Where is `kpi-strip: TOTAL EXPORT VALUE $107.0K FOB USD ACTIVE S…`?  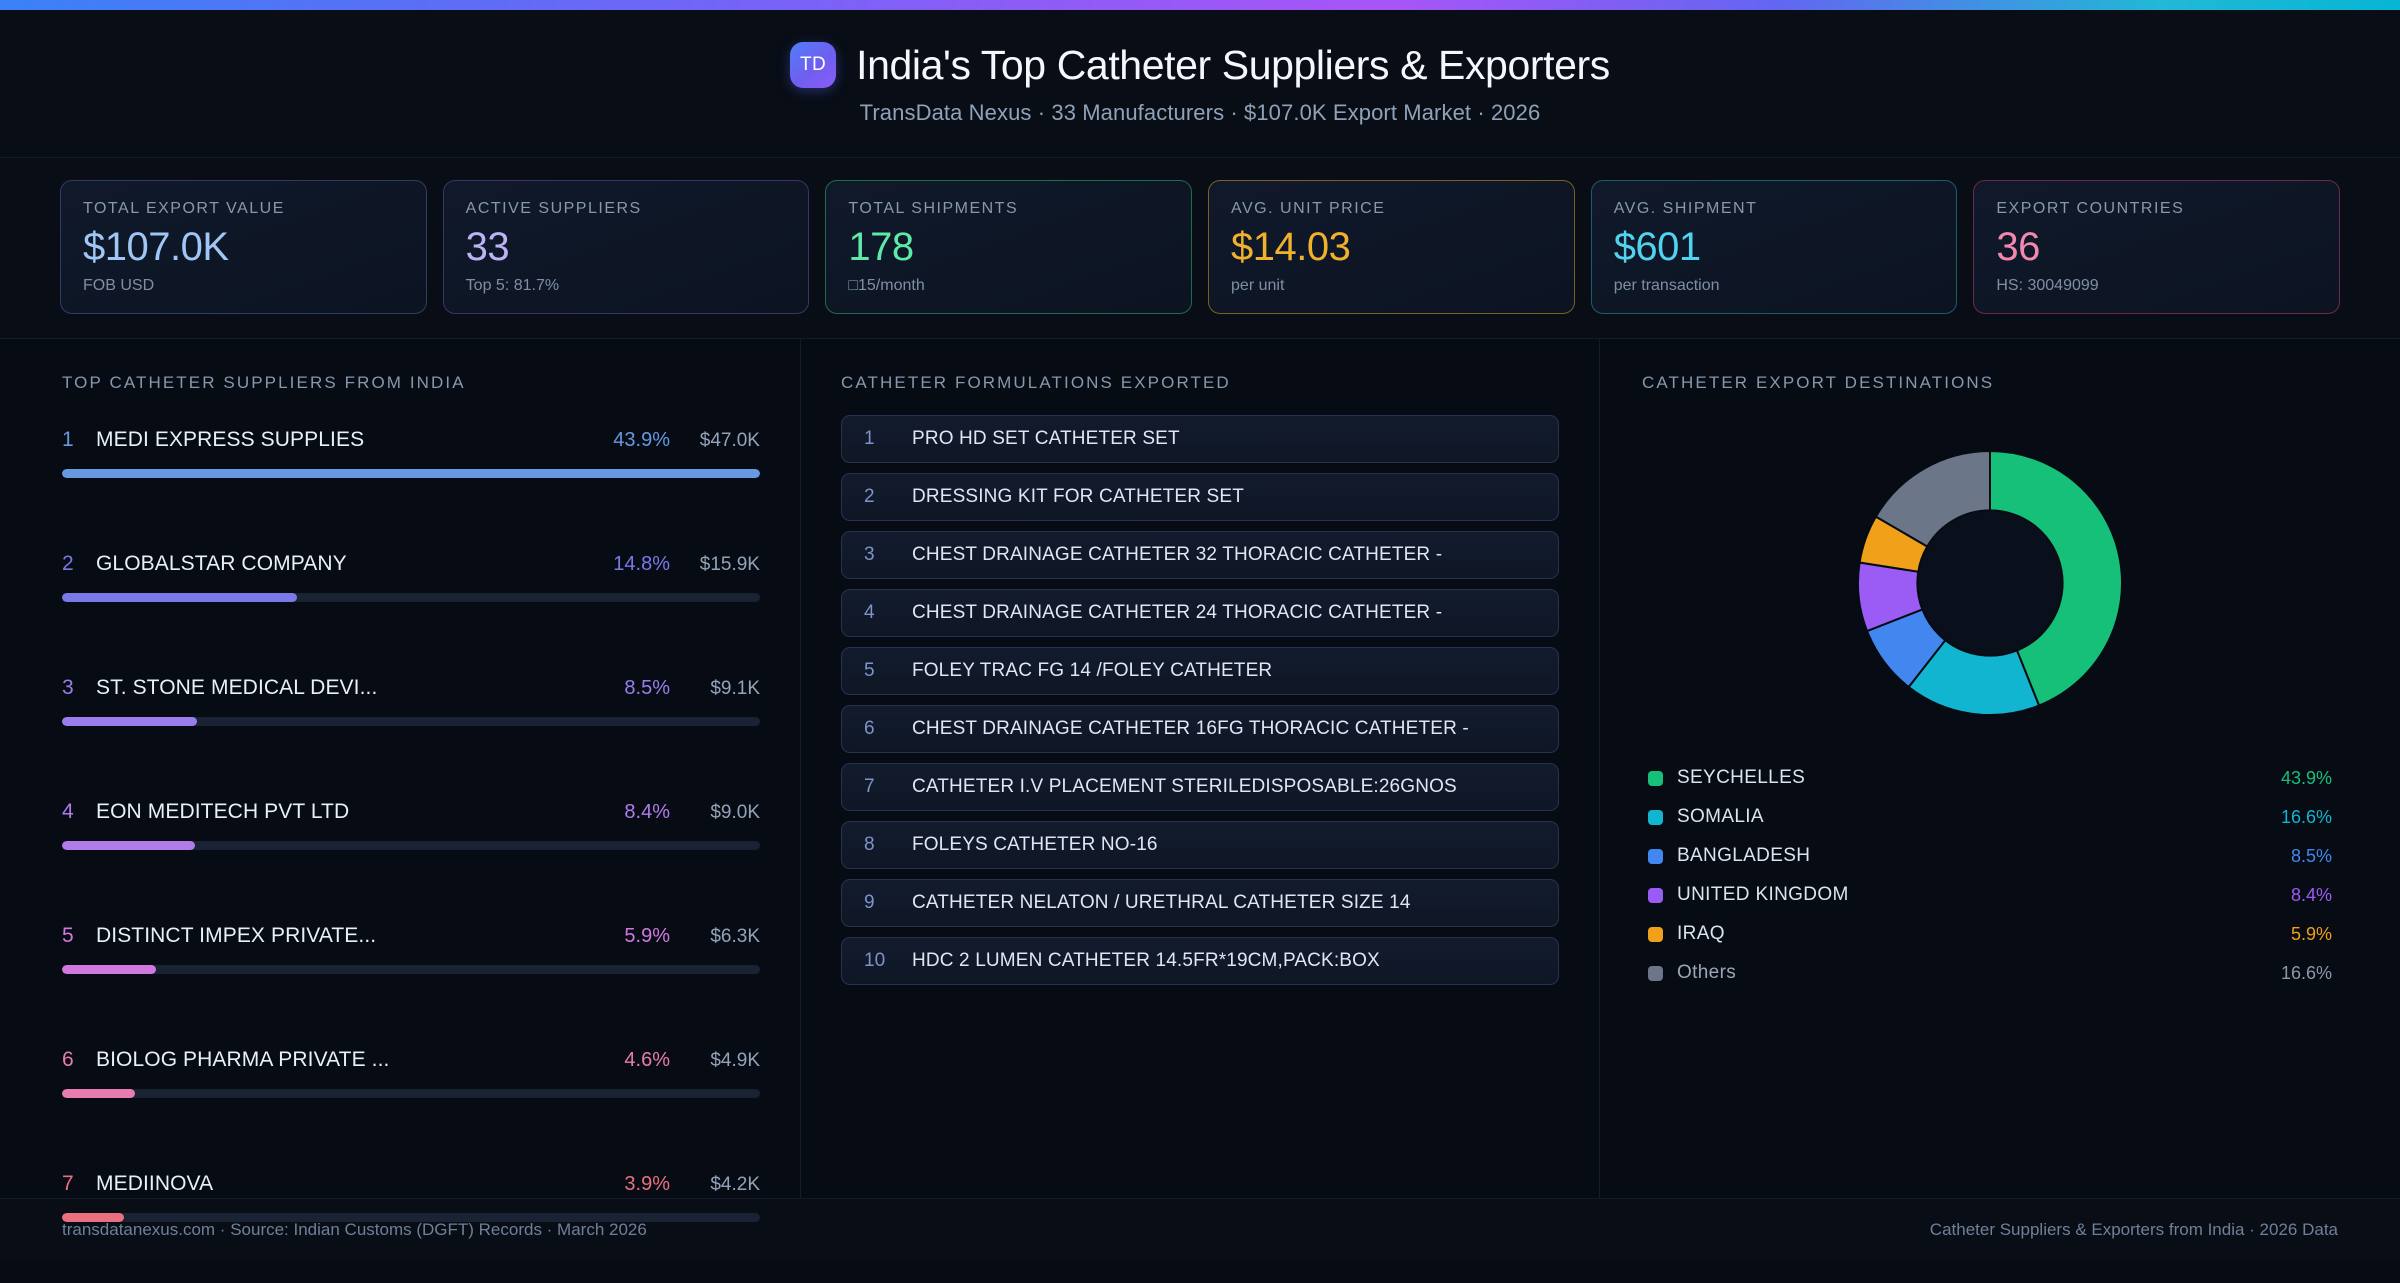 kpi-strip: TOTAL EXPORT VALUE $107.0K FOB USD ACTIVE S… is located at coordinates (1200, 248).